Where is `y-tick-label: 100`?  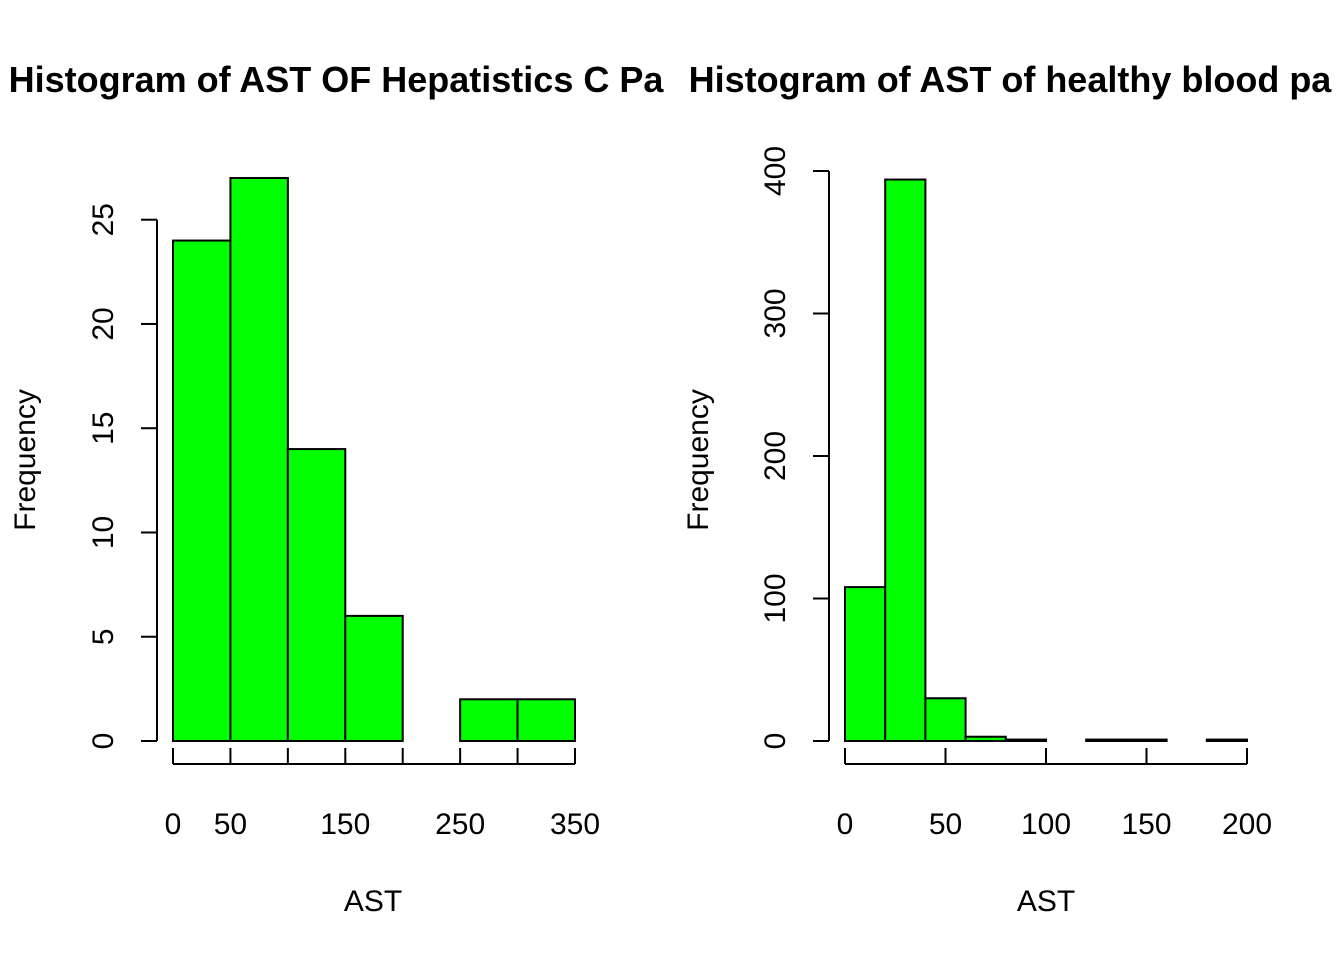
y-tick-label: 100 is located at coordinates (775, 598).